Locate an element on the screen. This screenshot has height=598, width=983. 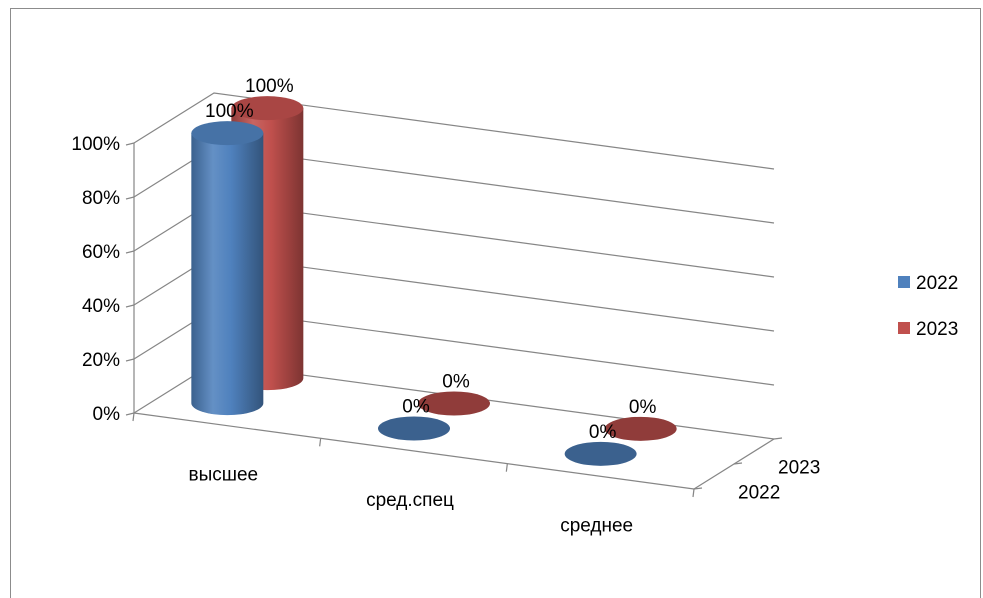
y-tick-label: 0% is located at coordinates (107, 414).